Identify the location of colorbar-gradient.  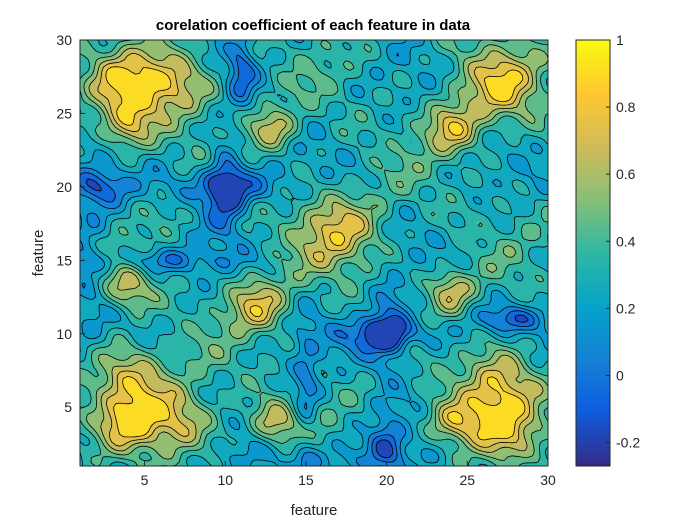
(593, 253).